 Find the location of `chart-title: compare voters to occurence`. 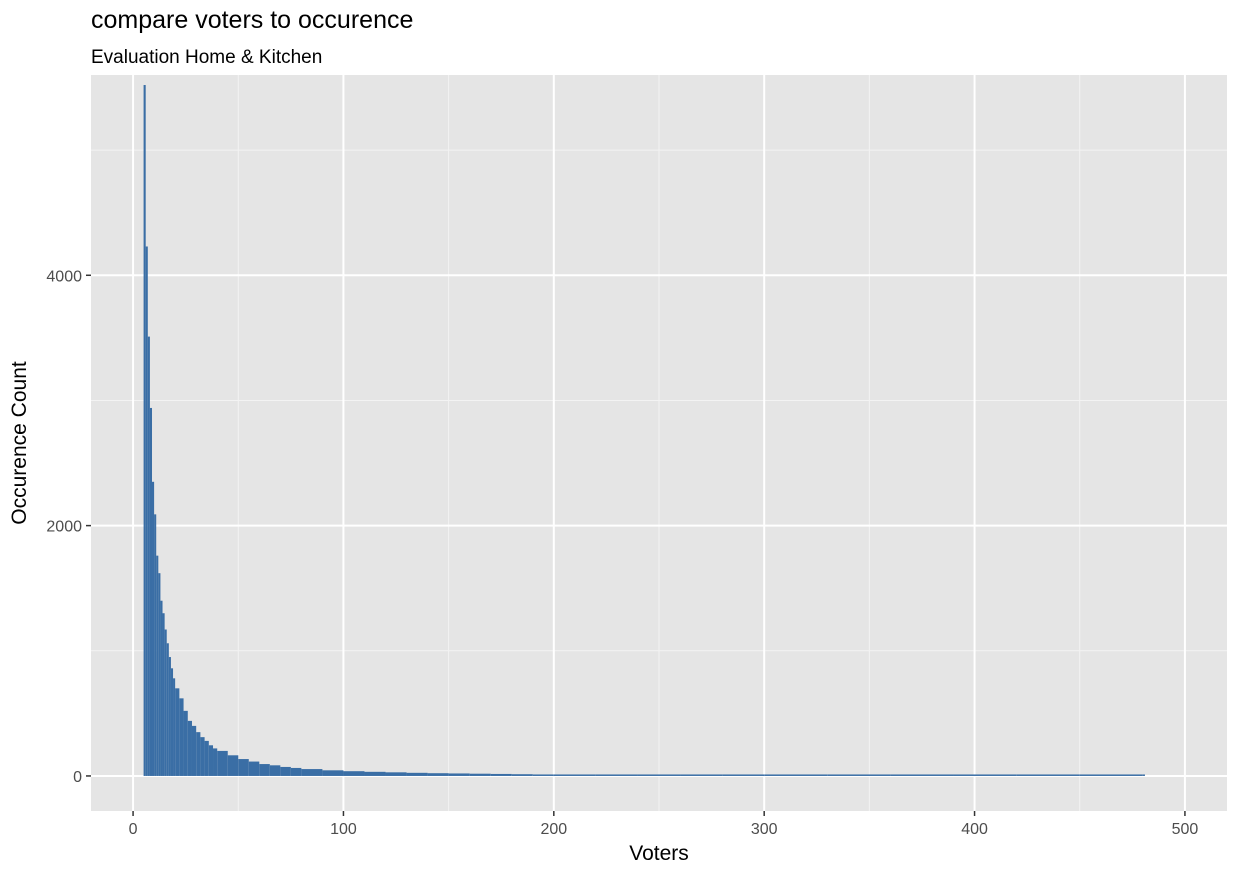

chart-title: compare voters to occurence is located at coordinates (252, 20).